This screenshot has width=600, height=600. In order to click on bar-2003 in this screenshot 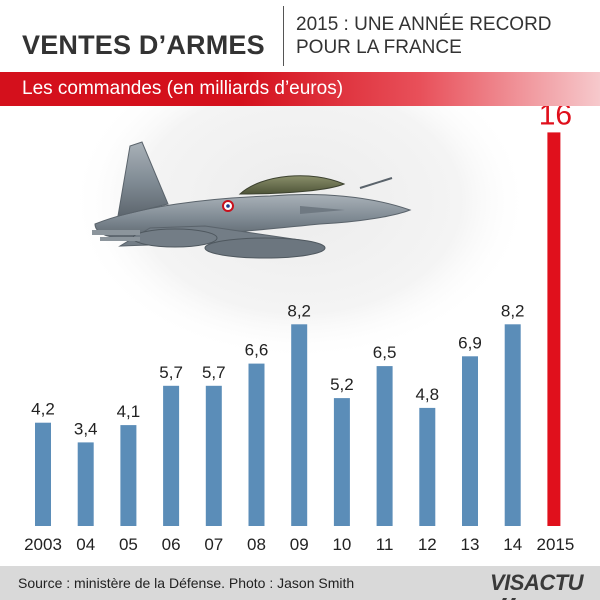, I will do `click(43, 474)`.